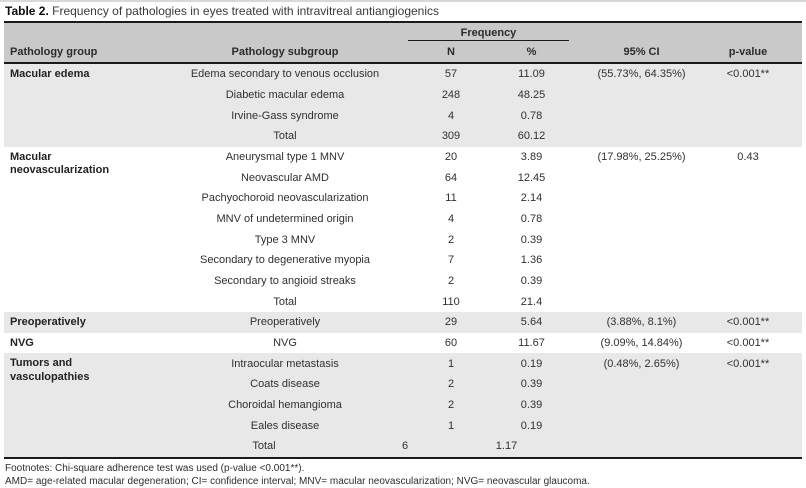 The image size is (806, 488). Describe the element at coordinates (641, 343) in the screenshot. I see `ci-value-cell: (9.09%, 14.84%)` at that location.